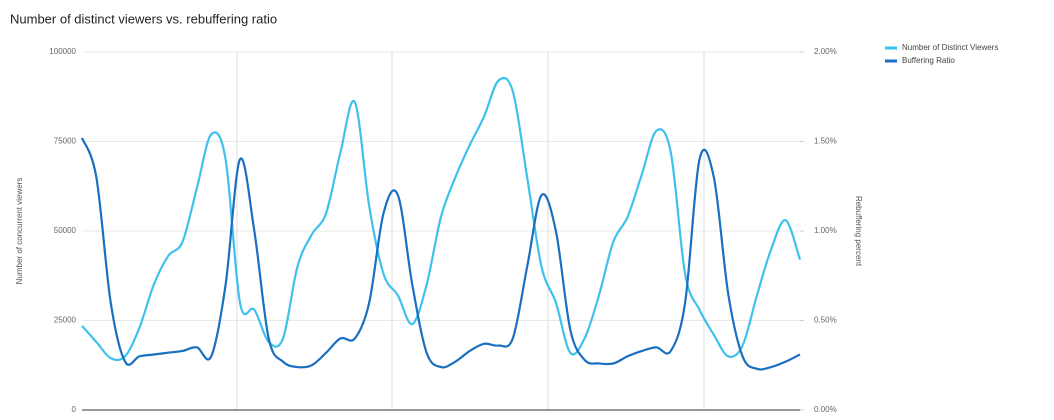 The height and width of the screenshot is (420, 1054). I want to click on y2-tick-label: 0.00%, so click(825, 409).